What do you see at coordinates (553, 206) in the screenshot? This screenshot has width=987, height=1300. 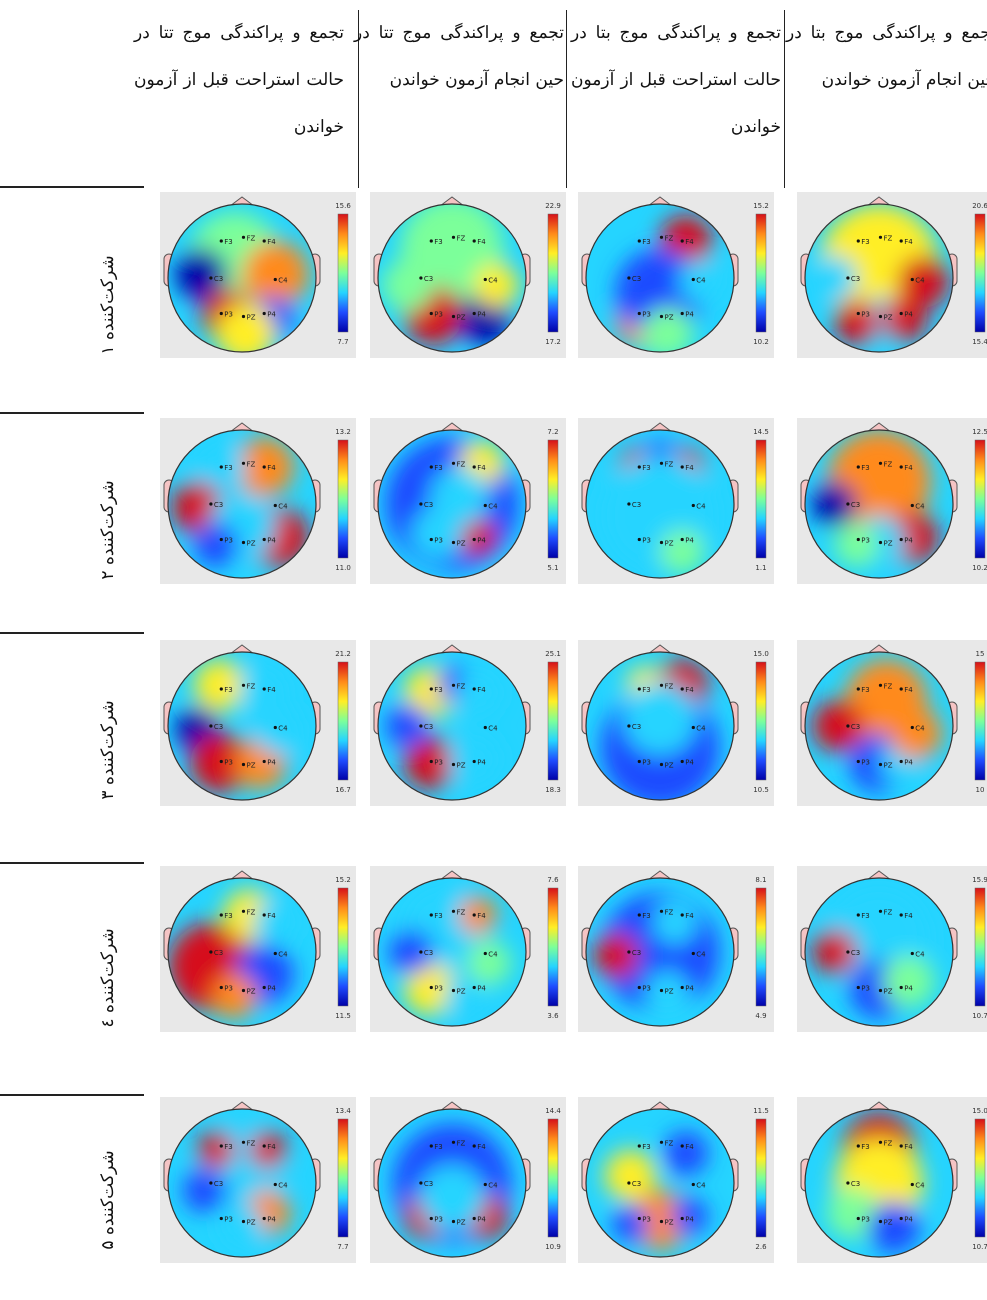 I see `colorbar-max-label: 22.9` at bounding box center [553, 206].